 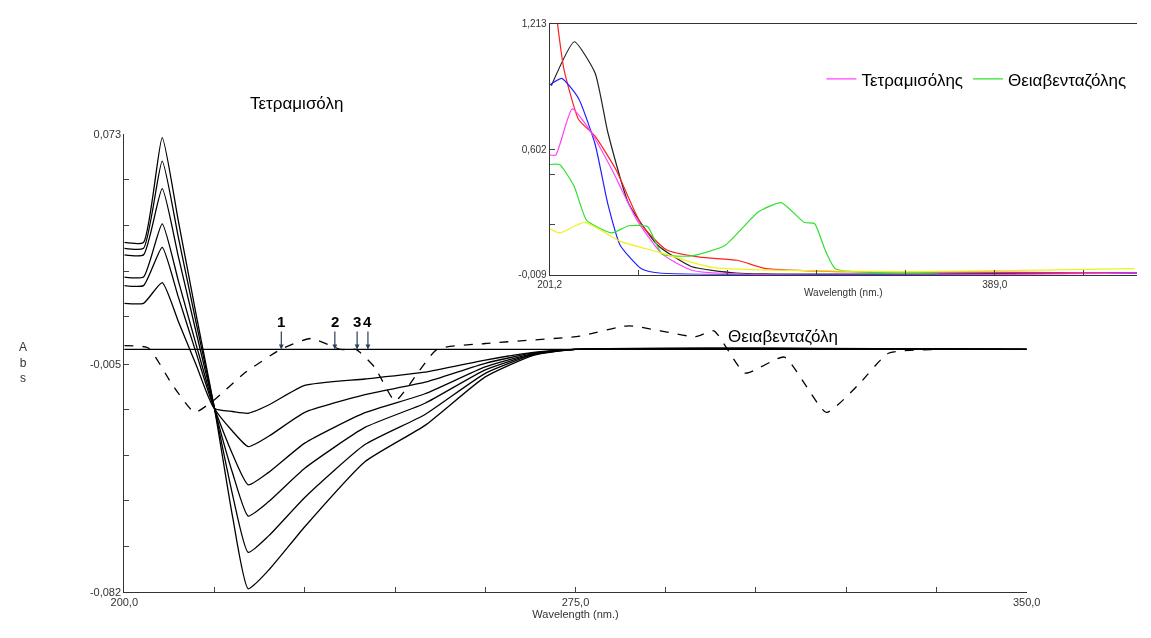 I want to click on y-axis-title: Abs, so click(x=23, y=363).